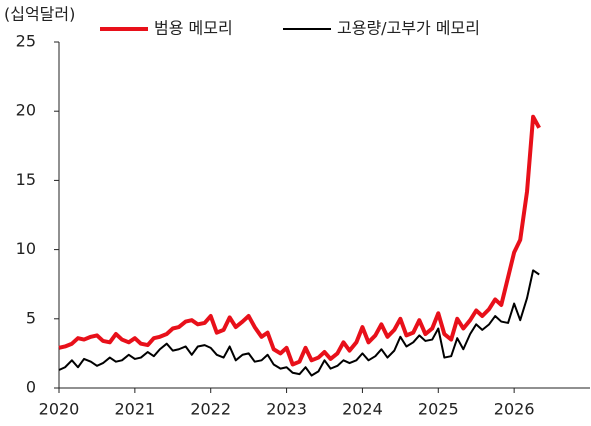 The image size is (591, 426). Describe the element at coordinates (514, 409) in the screenshot. I see `x-tick-label: 2026` at that location.